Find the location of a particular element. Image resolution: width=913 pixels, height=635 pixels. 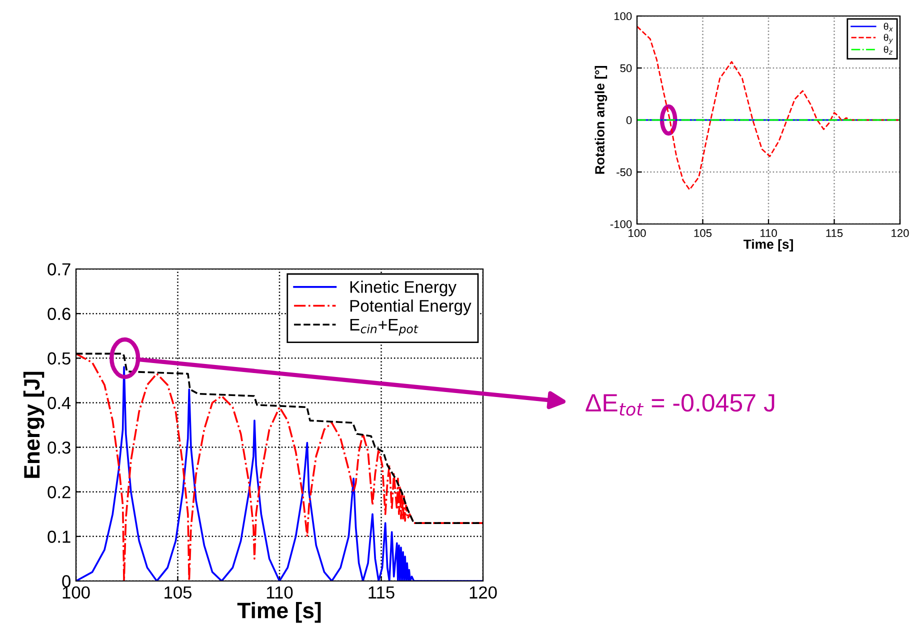

y-tick-label: -100 is located at coordinates (621, 224).